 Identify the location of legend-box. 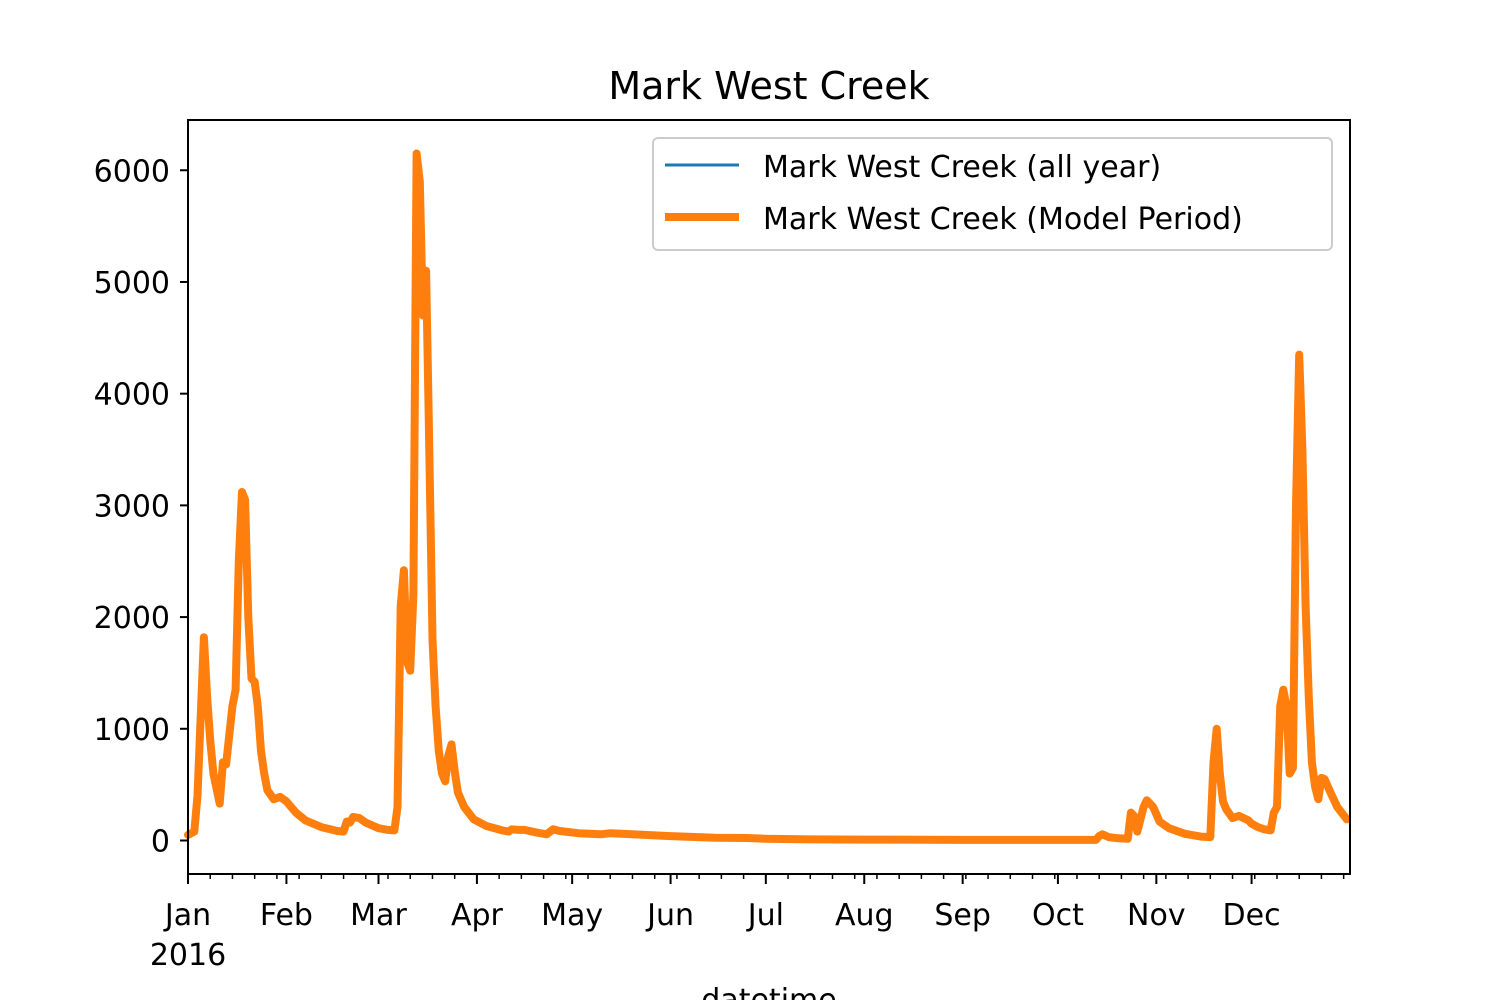
(992, 194).